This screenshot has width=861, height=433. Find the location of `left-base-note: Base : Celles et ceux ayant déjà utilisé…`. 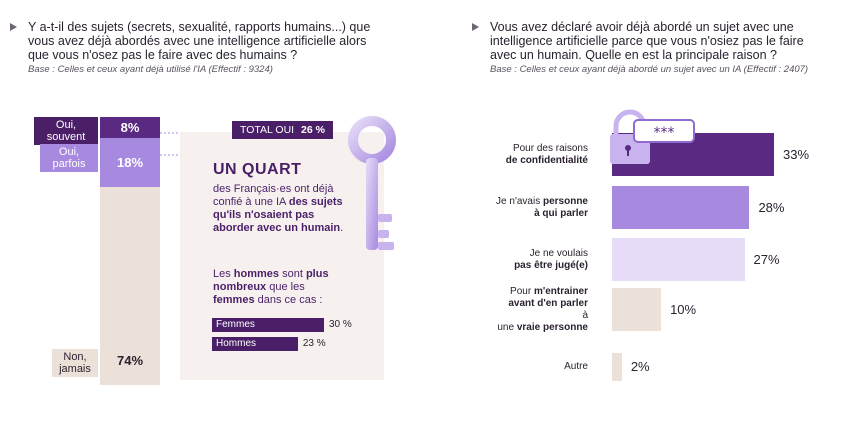

left-base-note: Base : Celles et ceux ayant déjà utilisé… is located at coordinates (150, 69).